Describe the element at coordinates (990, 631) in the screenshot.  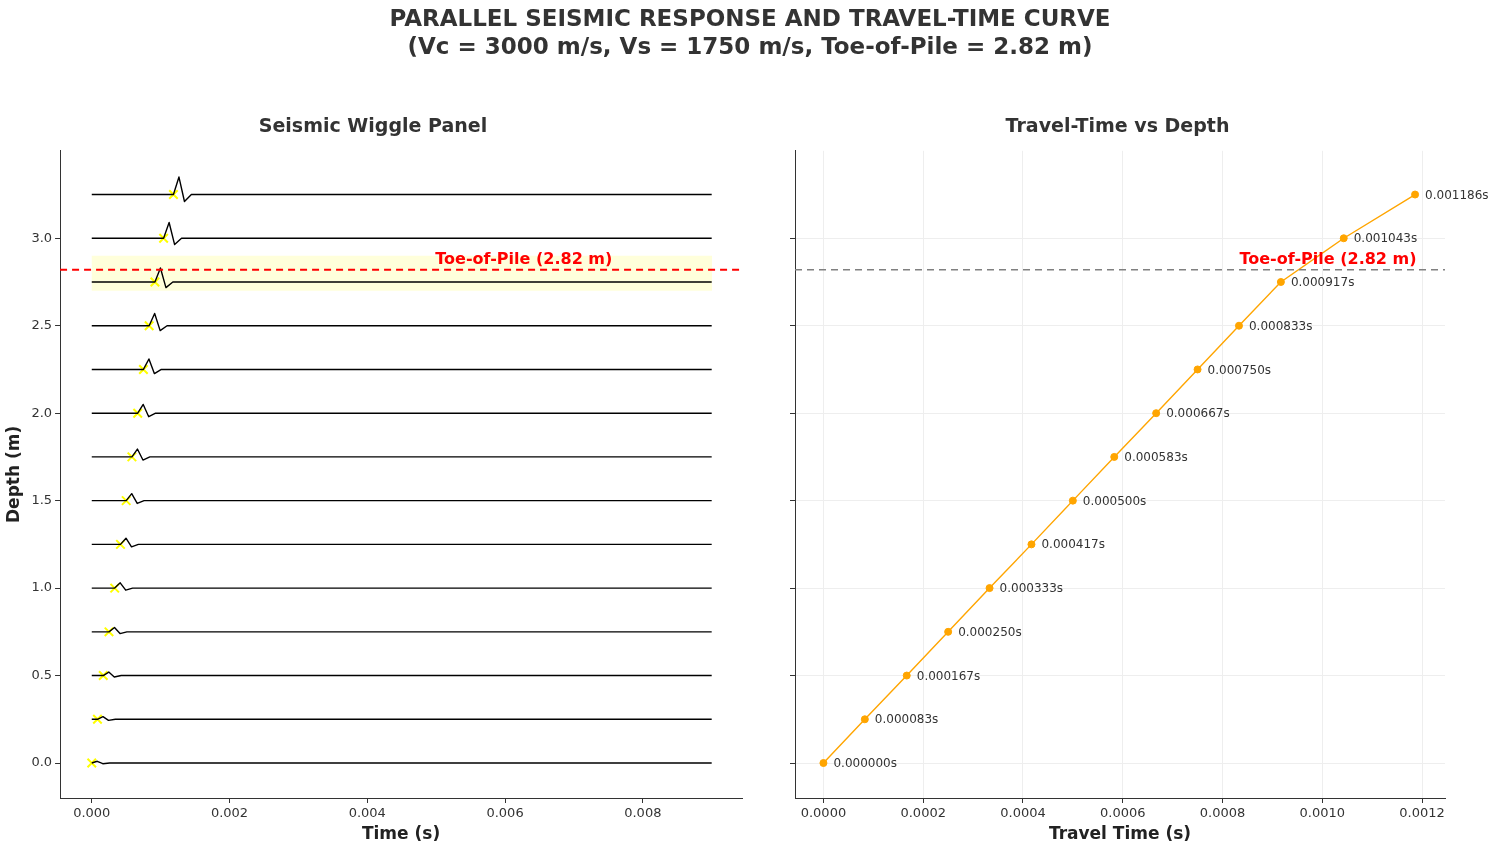
I see `annotation: 0.000250s` at that location.